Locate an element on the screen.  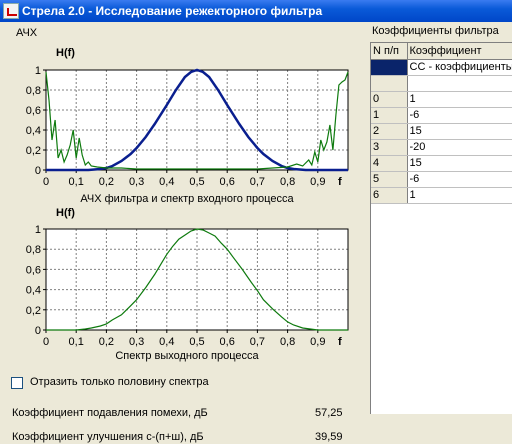
metric-value-suppression: 57,25 is located at coordinates (329, 413).